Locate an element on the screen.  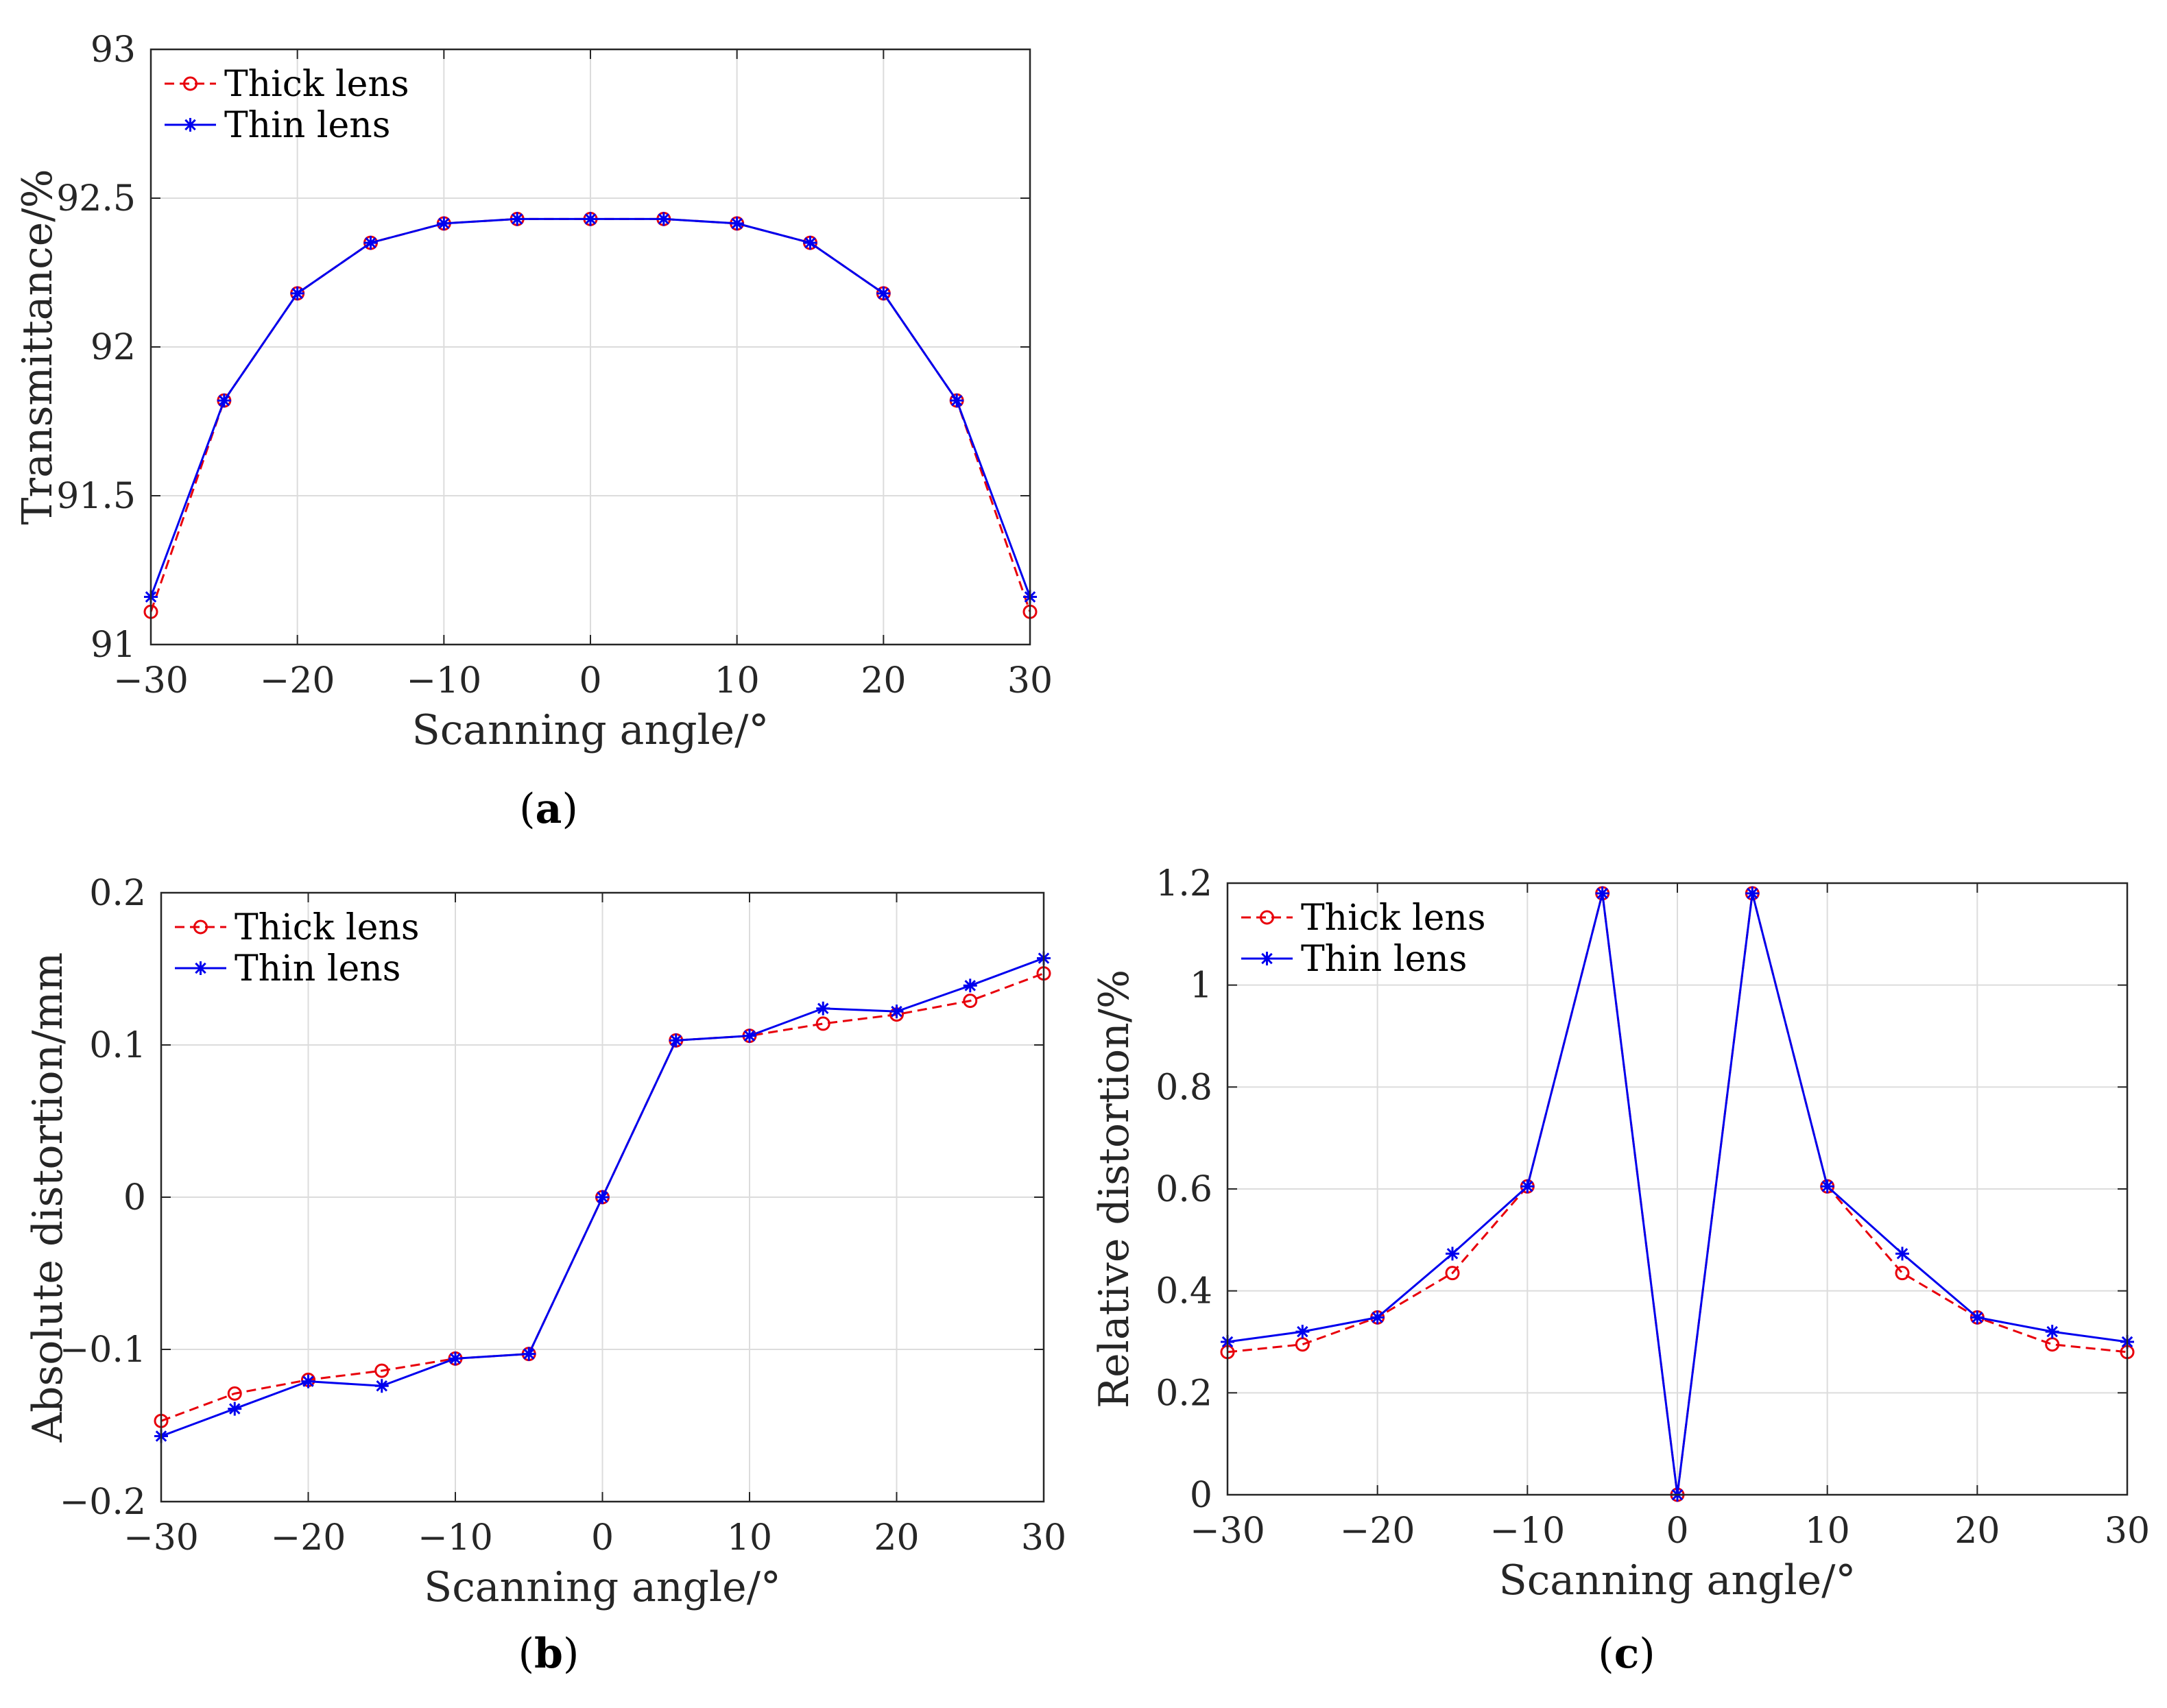
y-axis-label: Absolute distortion/mm is located at coordinates (48, 1198).